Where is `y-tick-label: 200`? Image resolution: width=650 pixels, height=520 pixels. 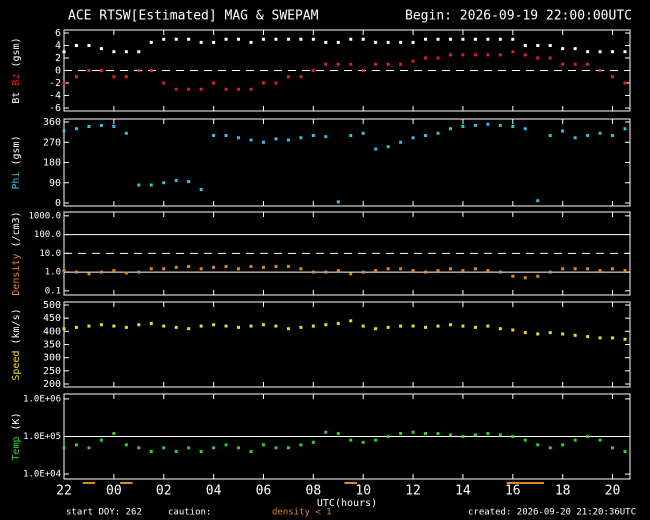
y-tick-label: 200 is located at coordinates (52, 384).